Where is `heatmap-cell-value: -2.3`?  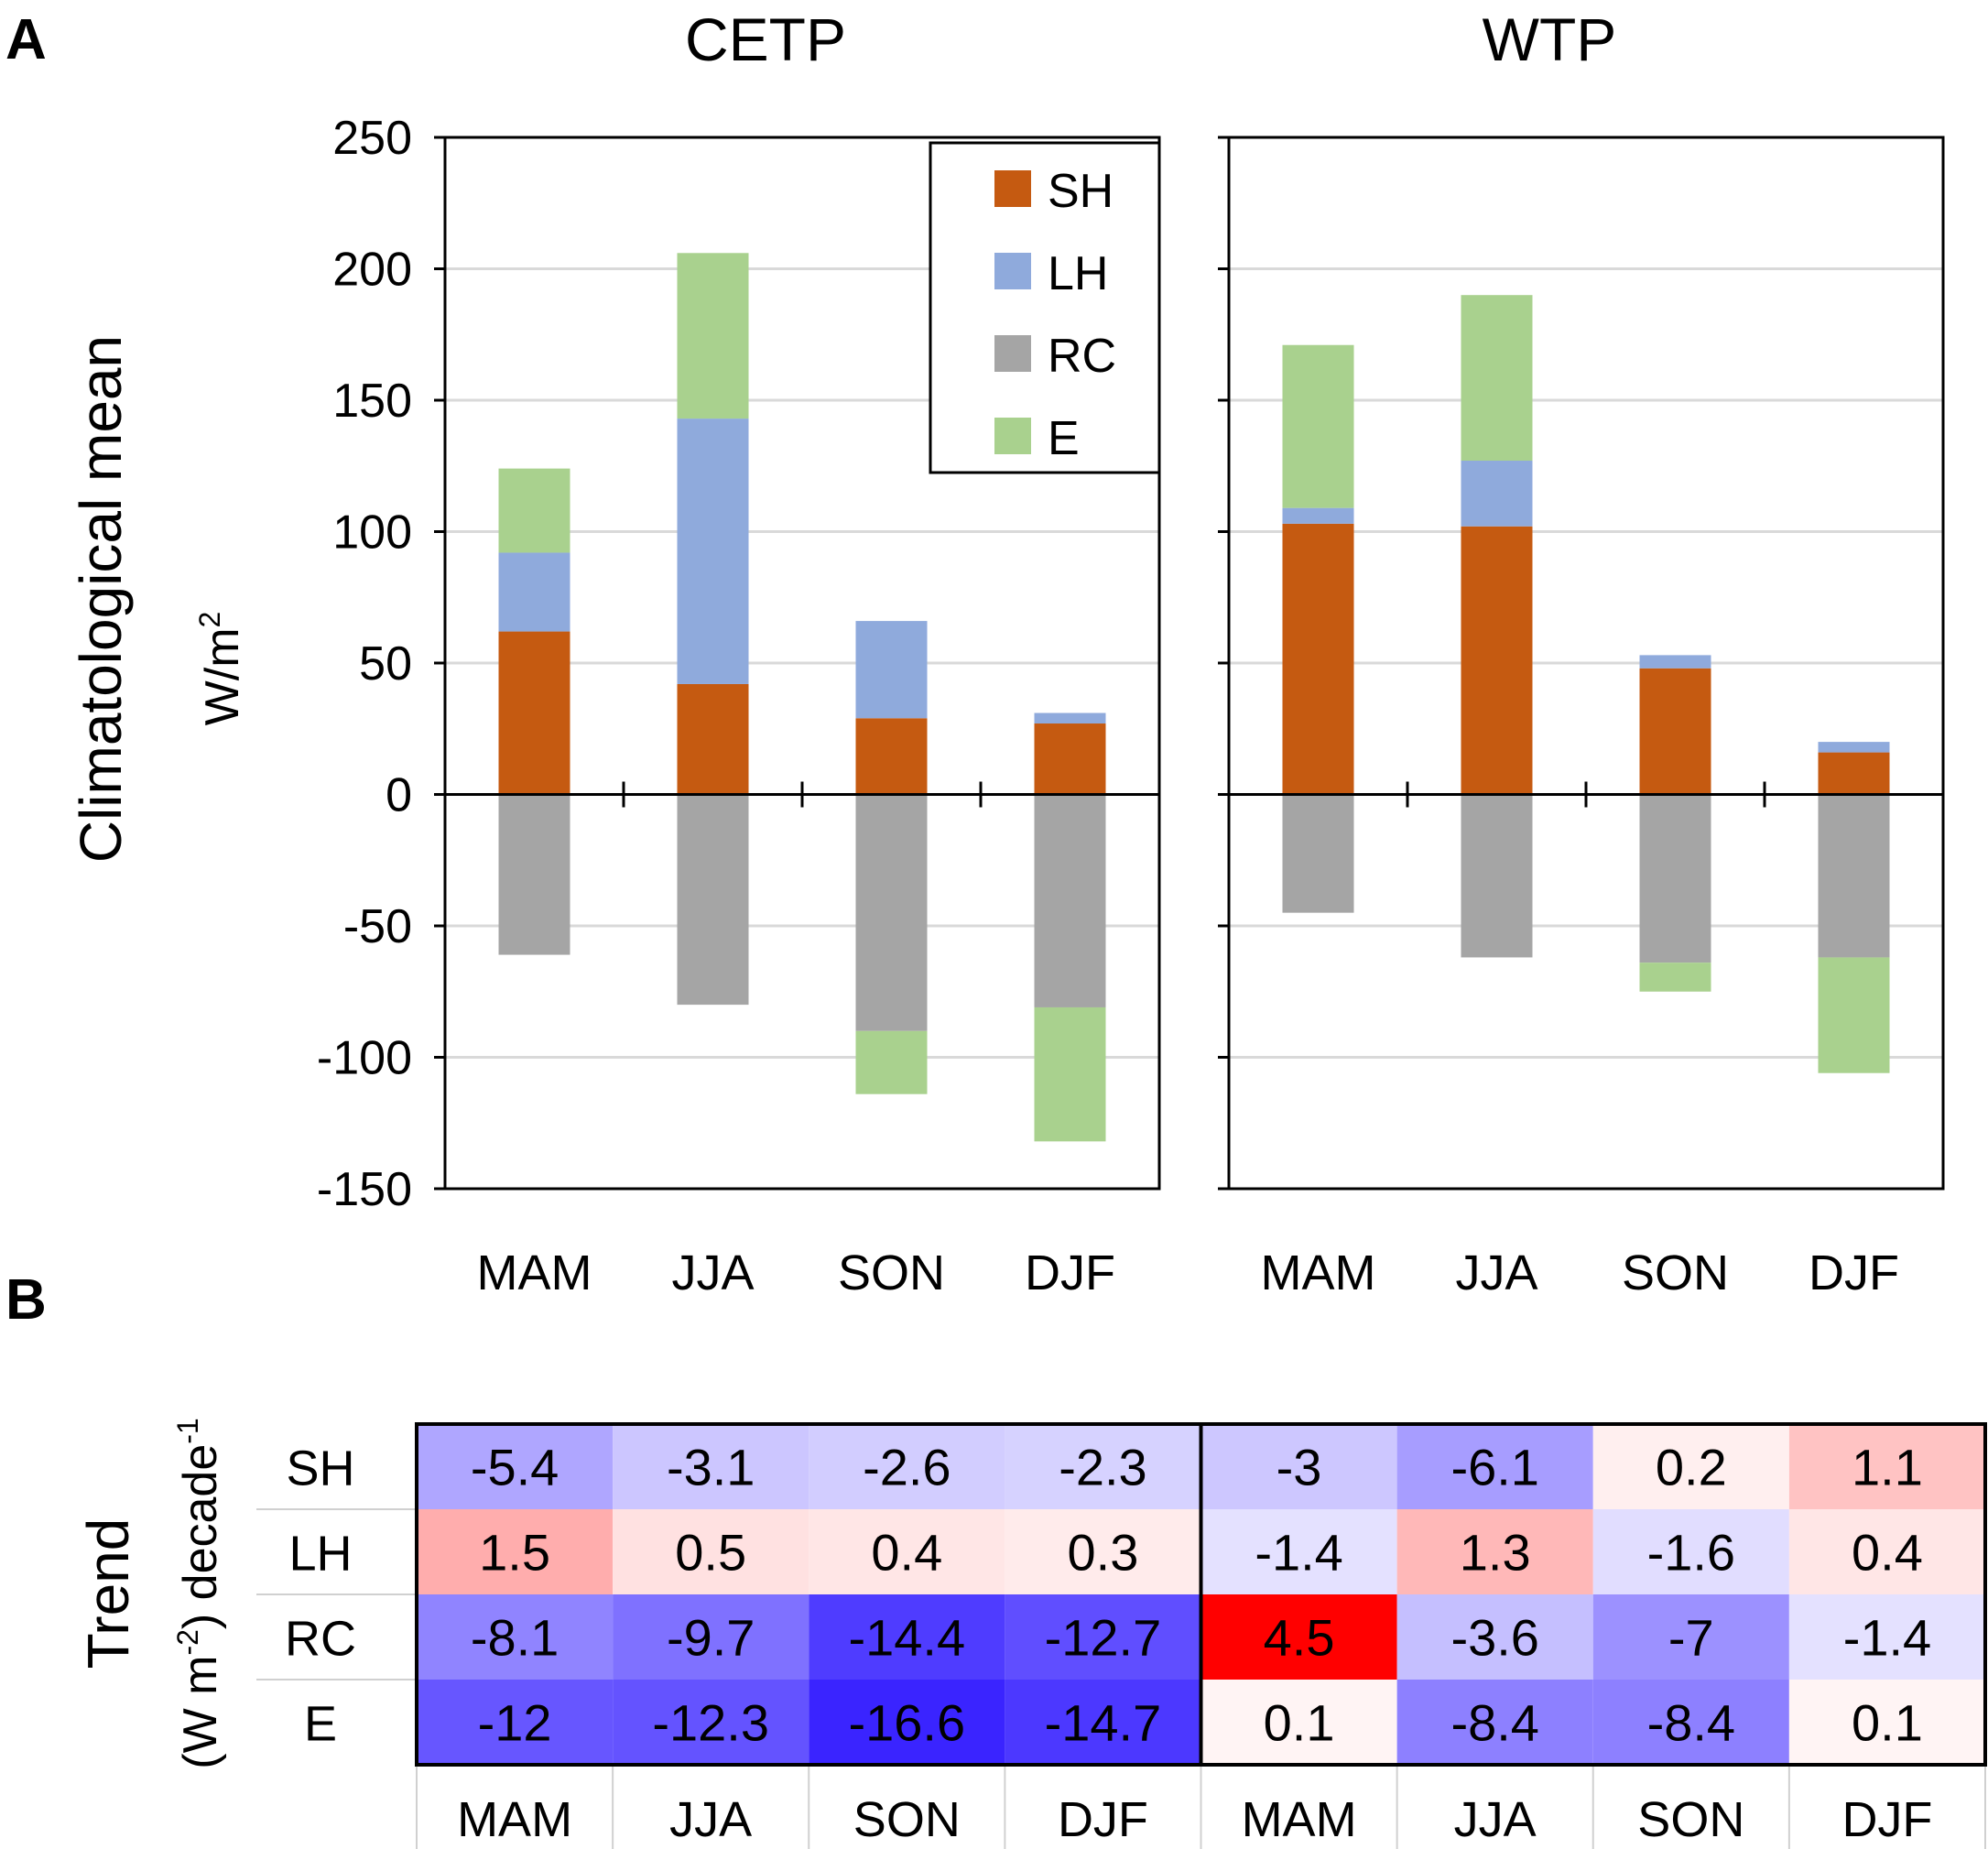 heatmap-cell-value: -2.3 is located at coordinates (1103, 1467).